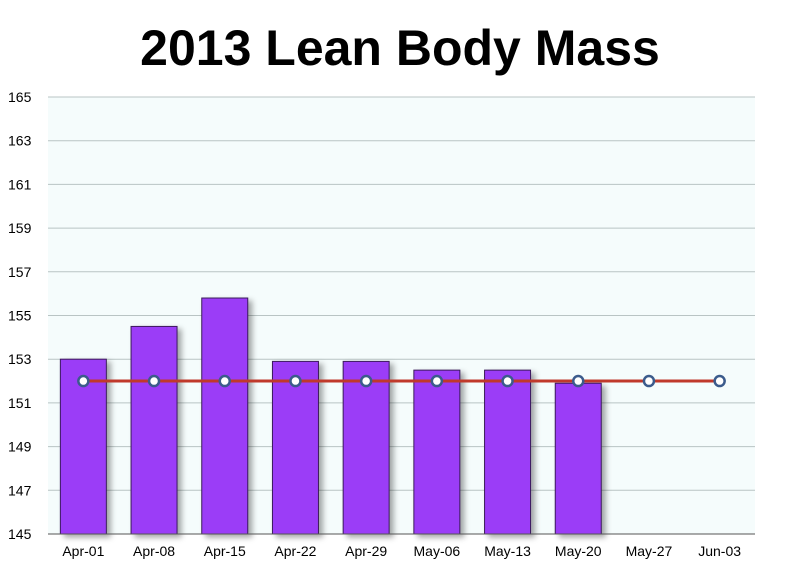  I want to click on x-tick-label: May-20, so click(578, 551).